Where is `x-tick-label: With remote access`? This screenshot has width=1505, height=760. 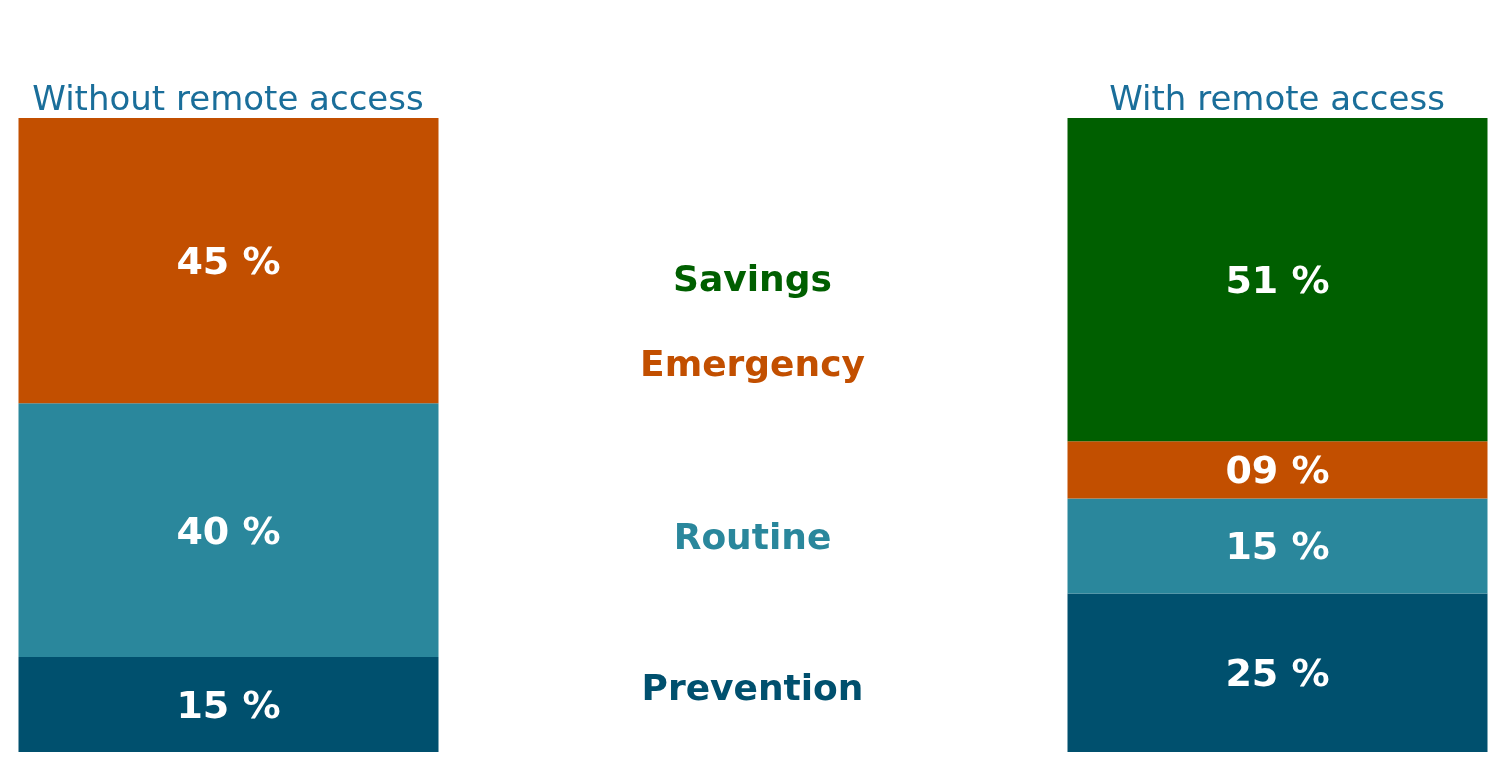
x-tick-label: With remote access is located at coordinates (1277, 98).